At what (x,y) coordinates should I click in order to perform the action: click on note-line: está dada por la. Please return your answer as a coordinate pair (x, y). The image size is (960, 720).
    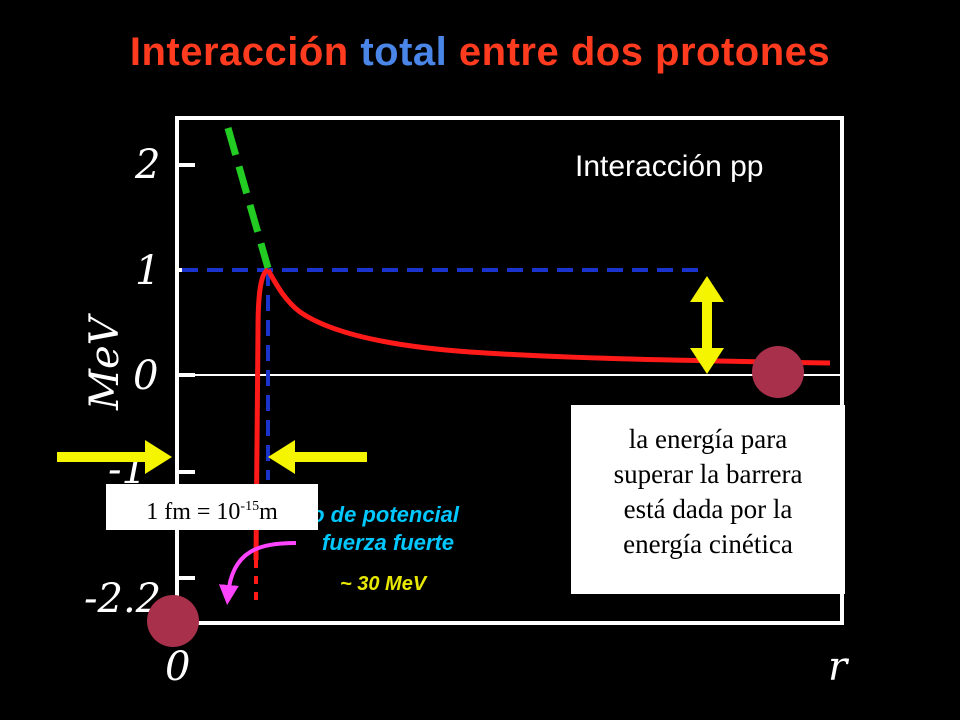
    Looking at the image, I should click on (708, 509).